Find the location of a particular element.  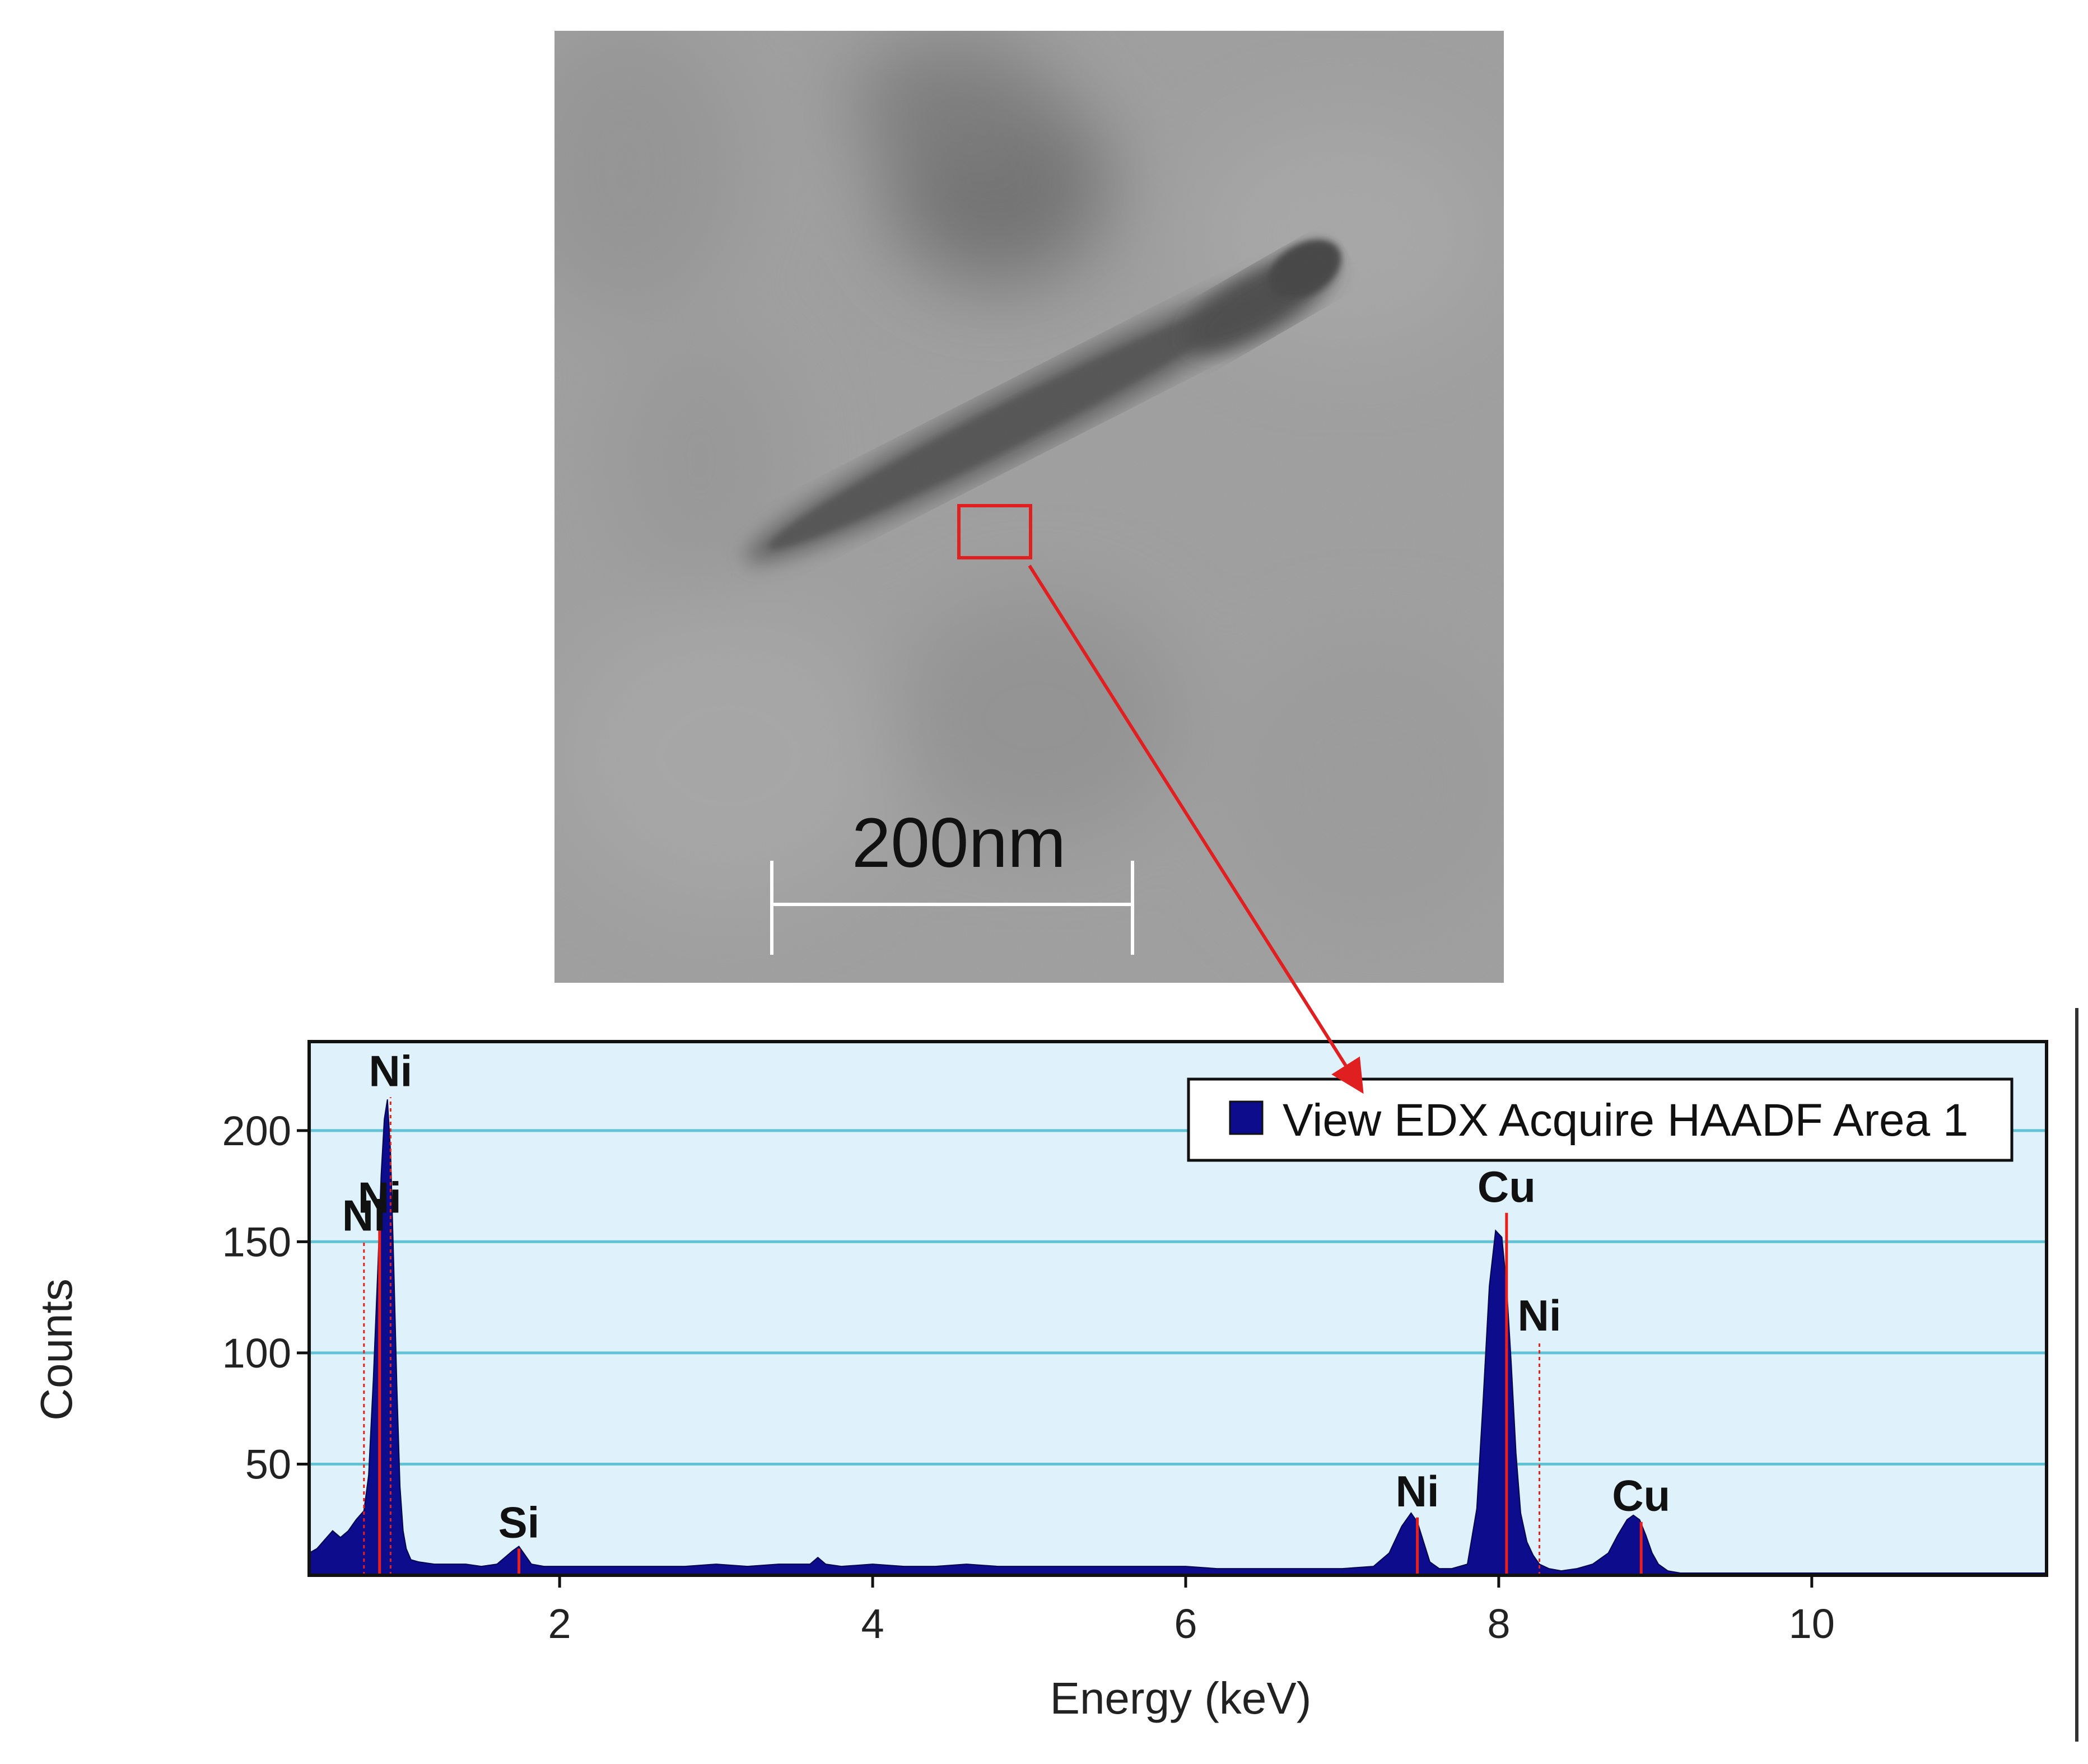

x-axis: 2 4 6 8 10 is located at coordinates (1191, 1611).